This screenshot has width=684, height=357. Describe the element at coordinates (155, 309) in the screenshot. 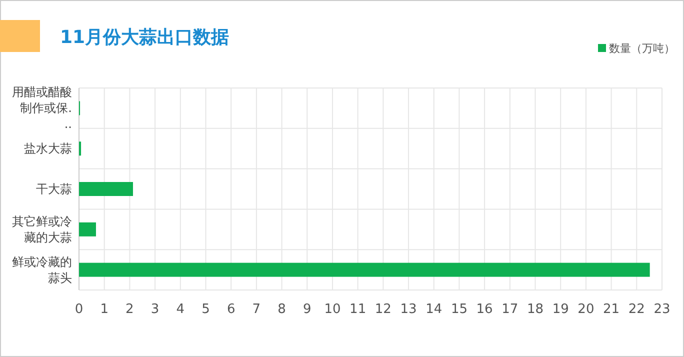

I see `x-tick-label: 3` at that location.